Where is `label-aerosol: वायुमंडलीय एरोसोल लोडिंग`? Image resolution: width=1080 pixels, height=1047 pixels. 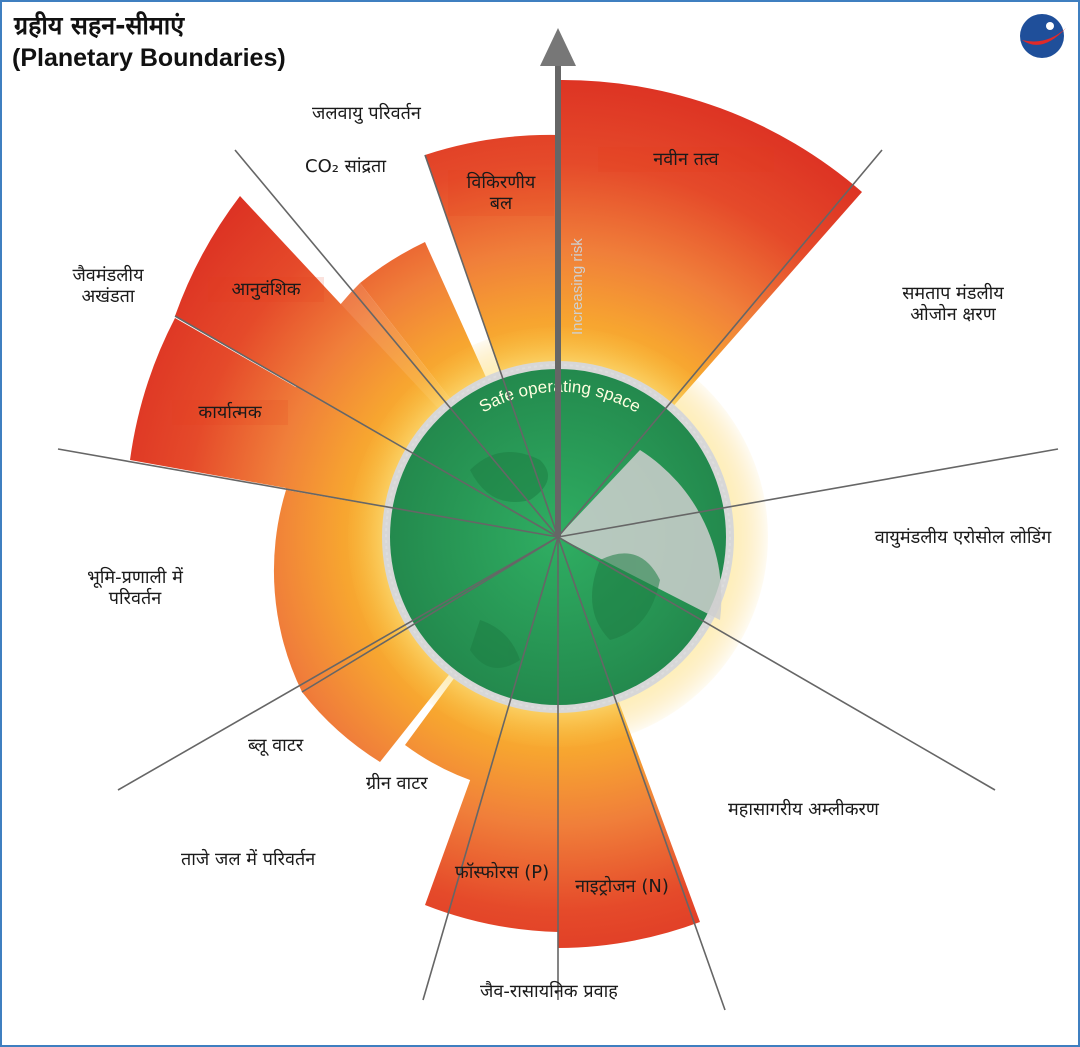
label-aerosol: वायुमंडलीय एरोसोल लोडिंग is located at coordinates (963, 537).